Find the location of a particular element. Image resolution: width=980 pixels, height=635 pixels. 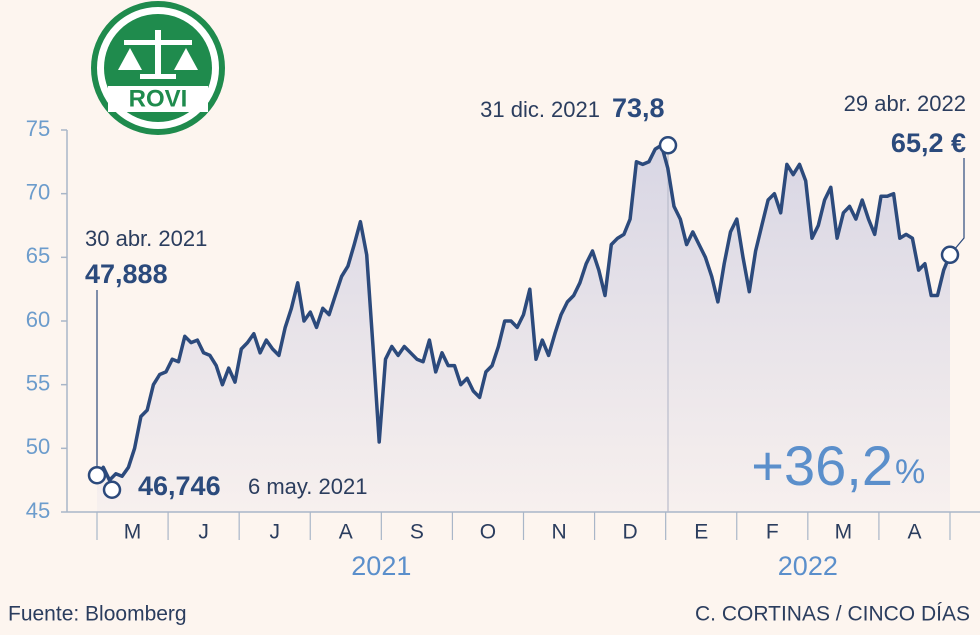

x-group-label: 2022 is located at coordinates (808, 566).